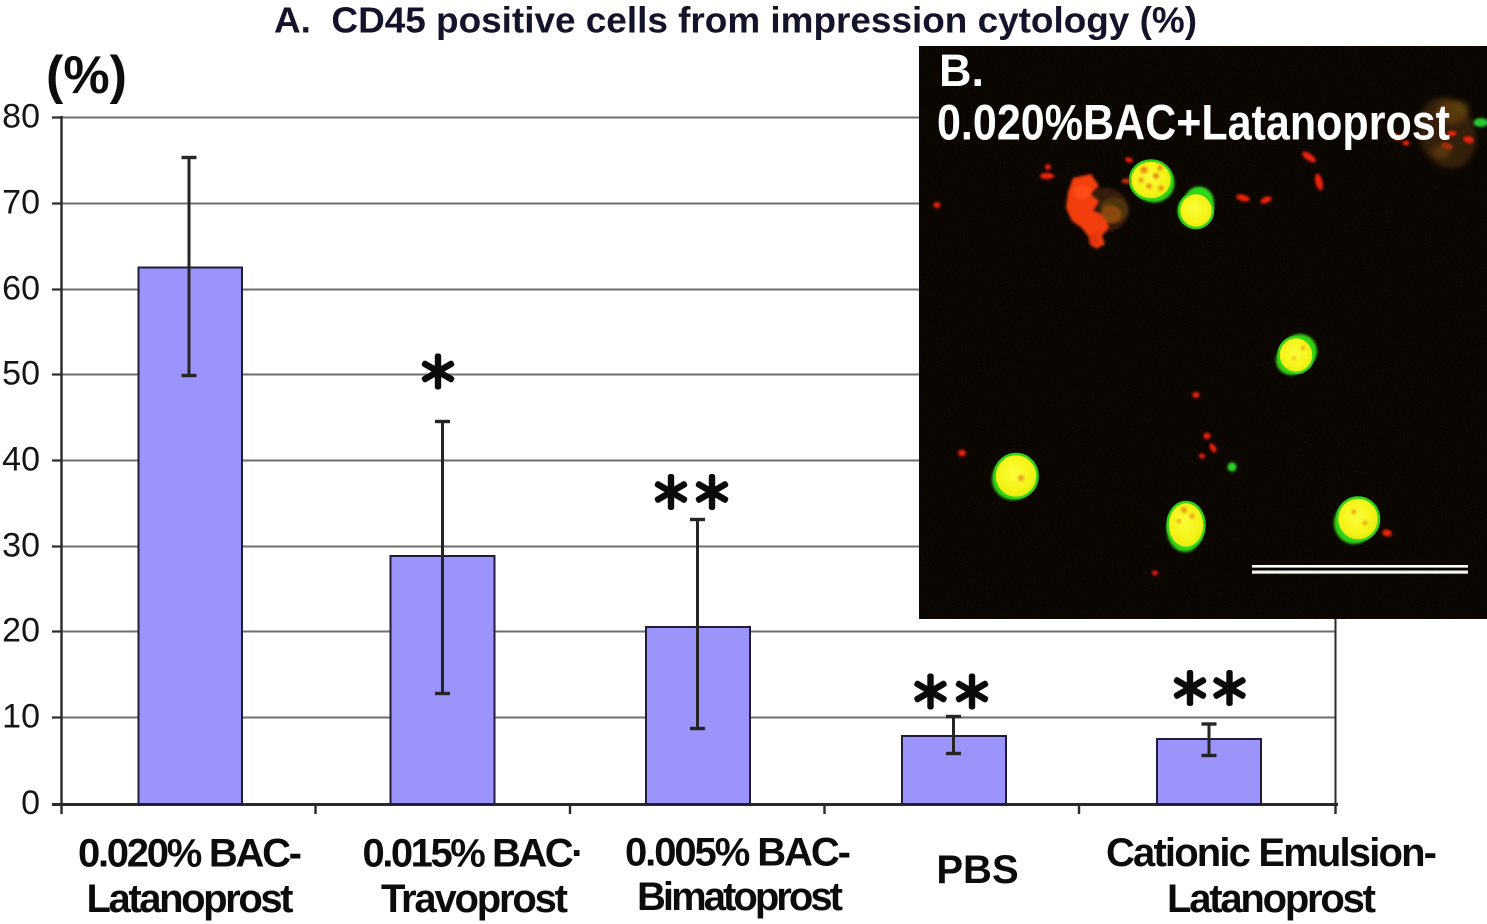 Image resolution: width=1487 pixels, height=924 pixels. I want to click on svg-text: 0.020% BAC-, so click(190, 854).